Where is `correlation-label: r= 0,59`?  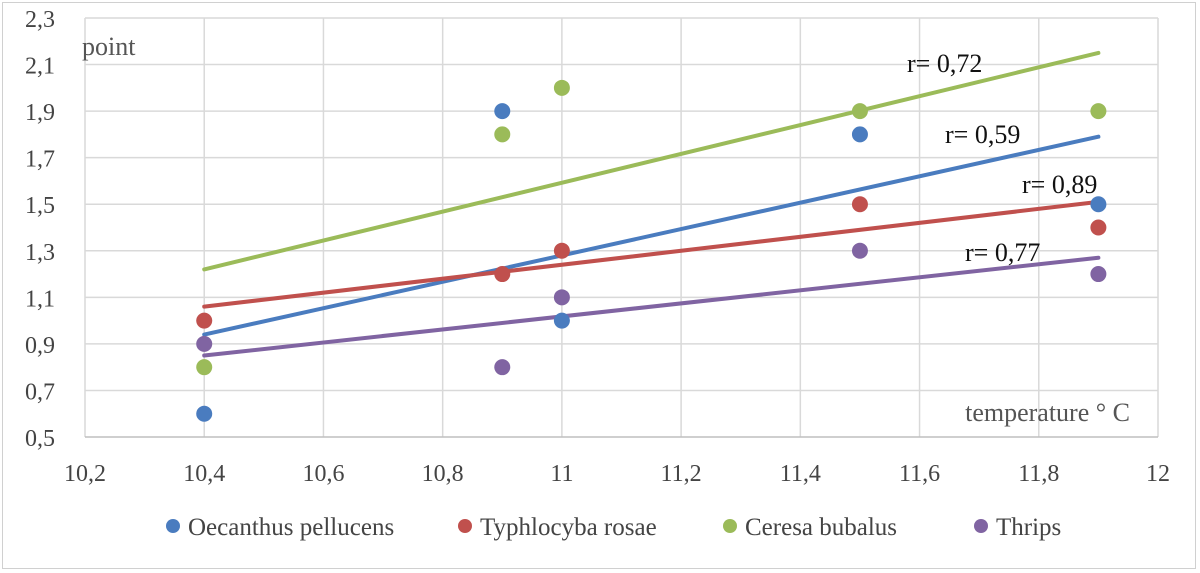 correlation-label: r= 0,59 is located at coordinates (982, 134).